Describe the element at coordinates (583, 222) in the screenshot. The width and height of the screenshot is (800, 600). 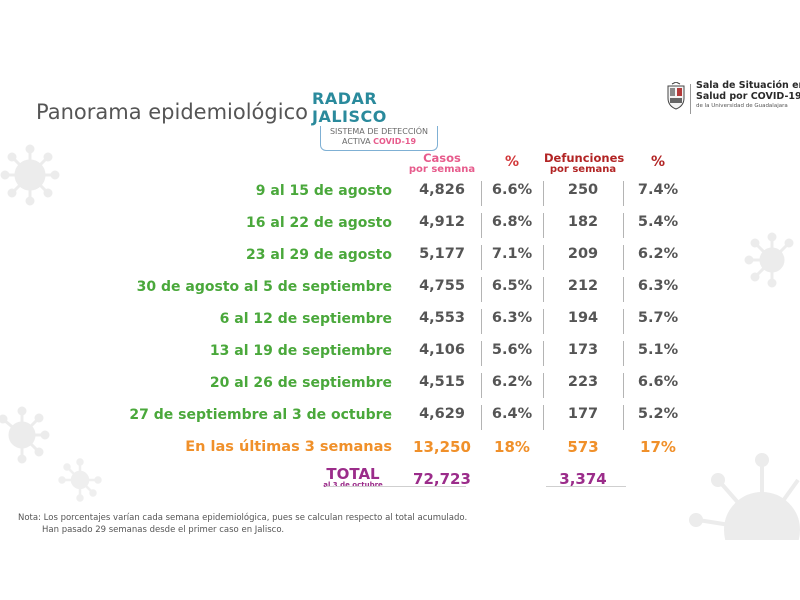
I see `cell-defunciones: 182` at that location.